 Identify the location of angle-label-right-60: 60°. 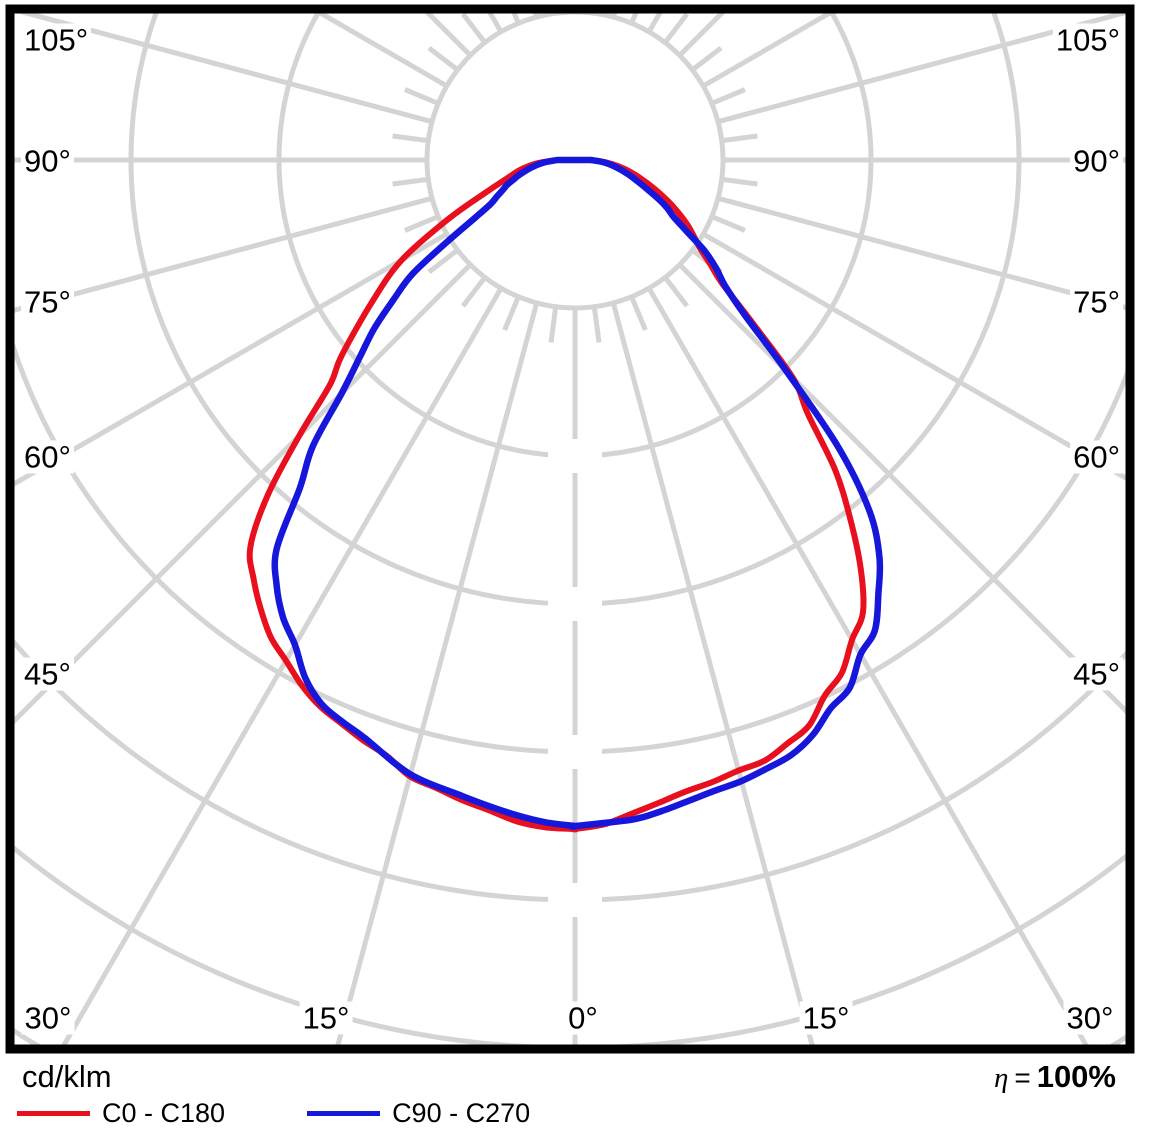
(1096, 457).